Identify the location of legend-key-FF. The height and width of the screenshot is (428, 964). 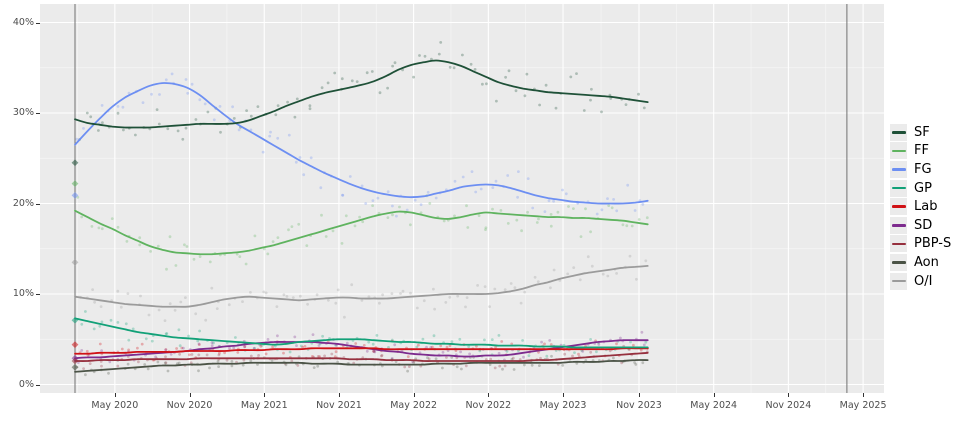
(898, 151).